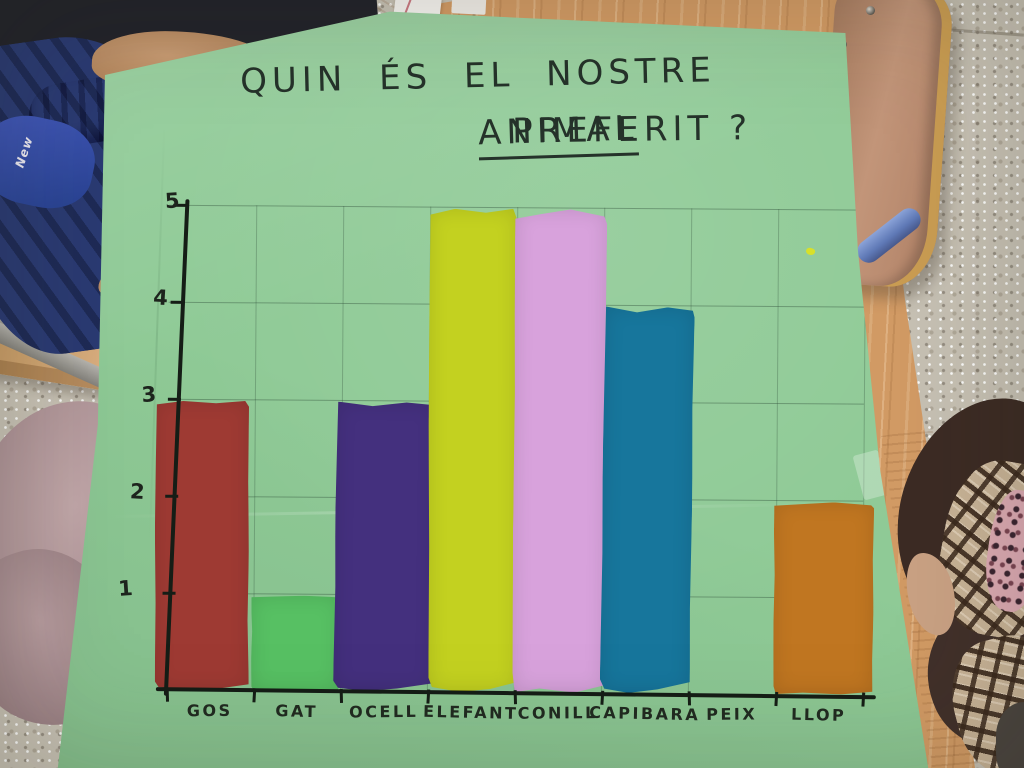 Image resolution: width=1024 pixels, height=768 pixels. What do you see at coordinates (295, 643) in the screenshot?
I see `bar-gat` at bounding box center [295, 643].